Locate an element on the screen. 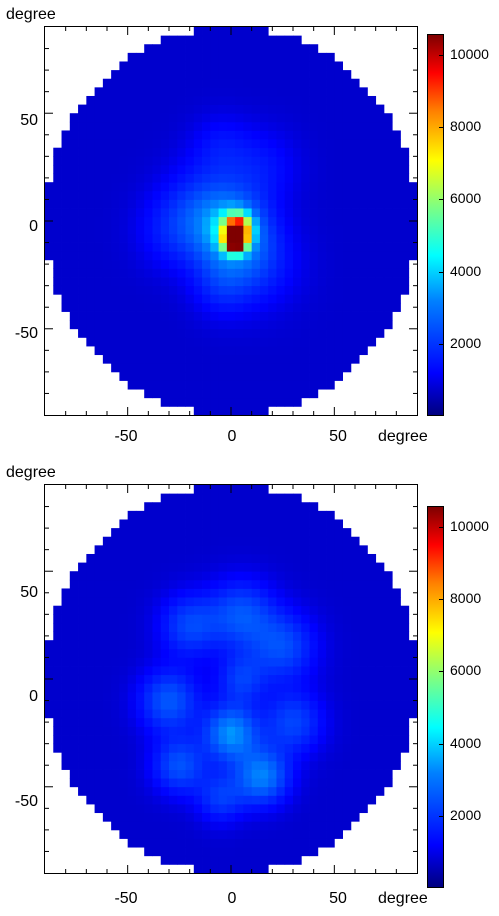 The height and width of the screenshot is (916, 499). x-axis-label: degree is located at coordinates (403, 898).